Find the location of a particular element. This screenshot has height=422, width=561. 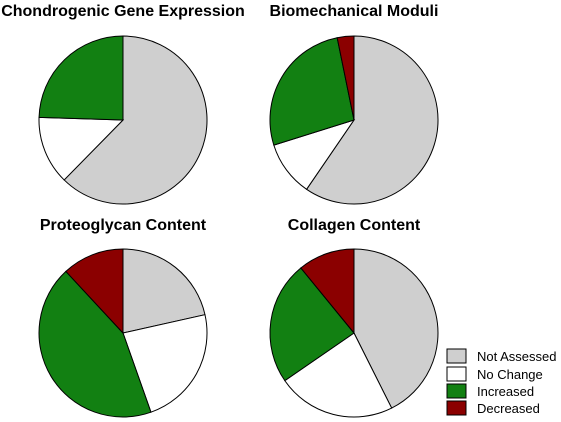

pie-slice-collagen-content-not-assessed is located at coordinates (396, 328).